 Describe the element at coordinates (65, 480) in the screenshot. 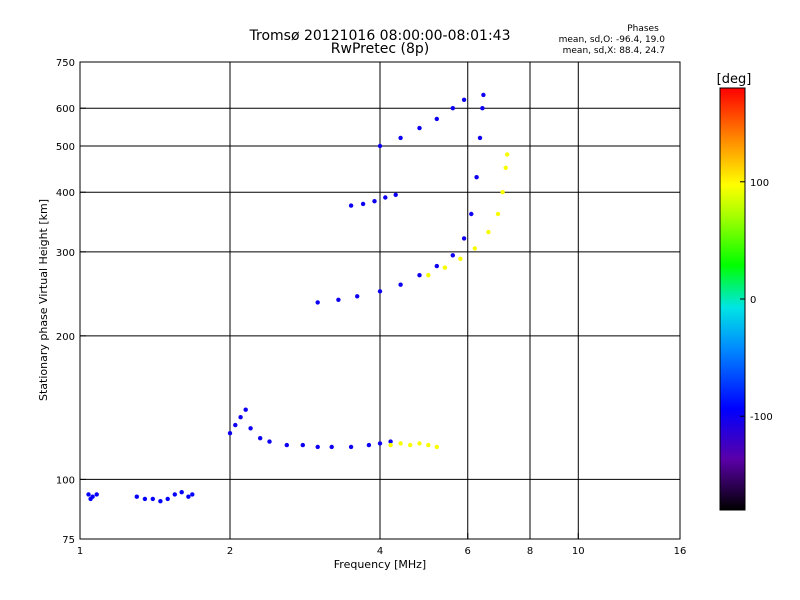

I see `y-tick-label: 100` at that location.